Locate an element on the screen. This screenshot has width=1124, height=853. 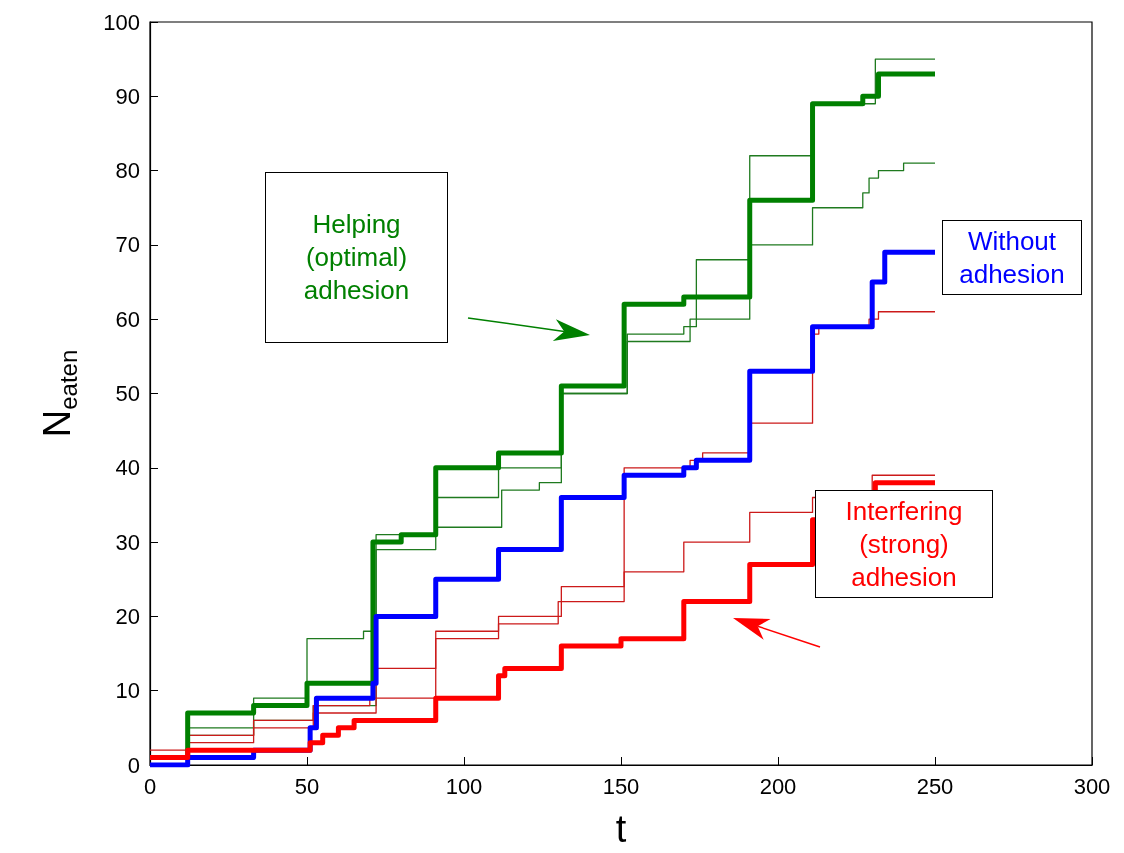
y-axis-title: Neaten is located at coordinates (59, 393).